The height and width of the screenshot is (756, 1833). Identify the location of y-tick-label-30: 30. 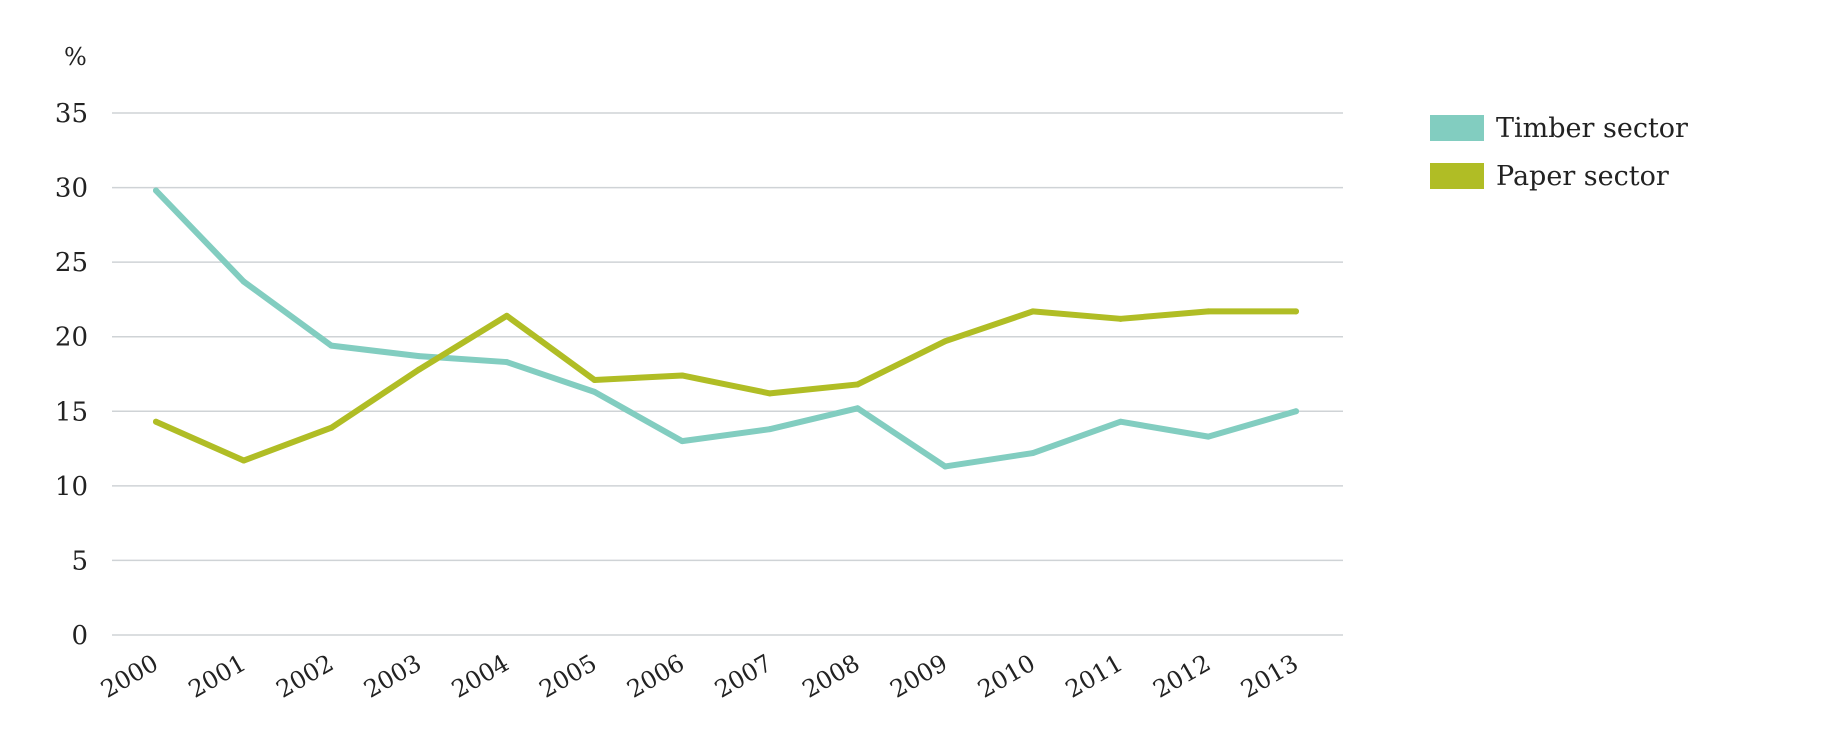
(71, 189).